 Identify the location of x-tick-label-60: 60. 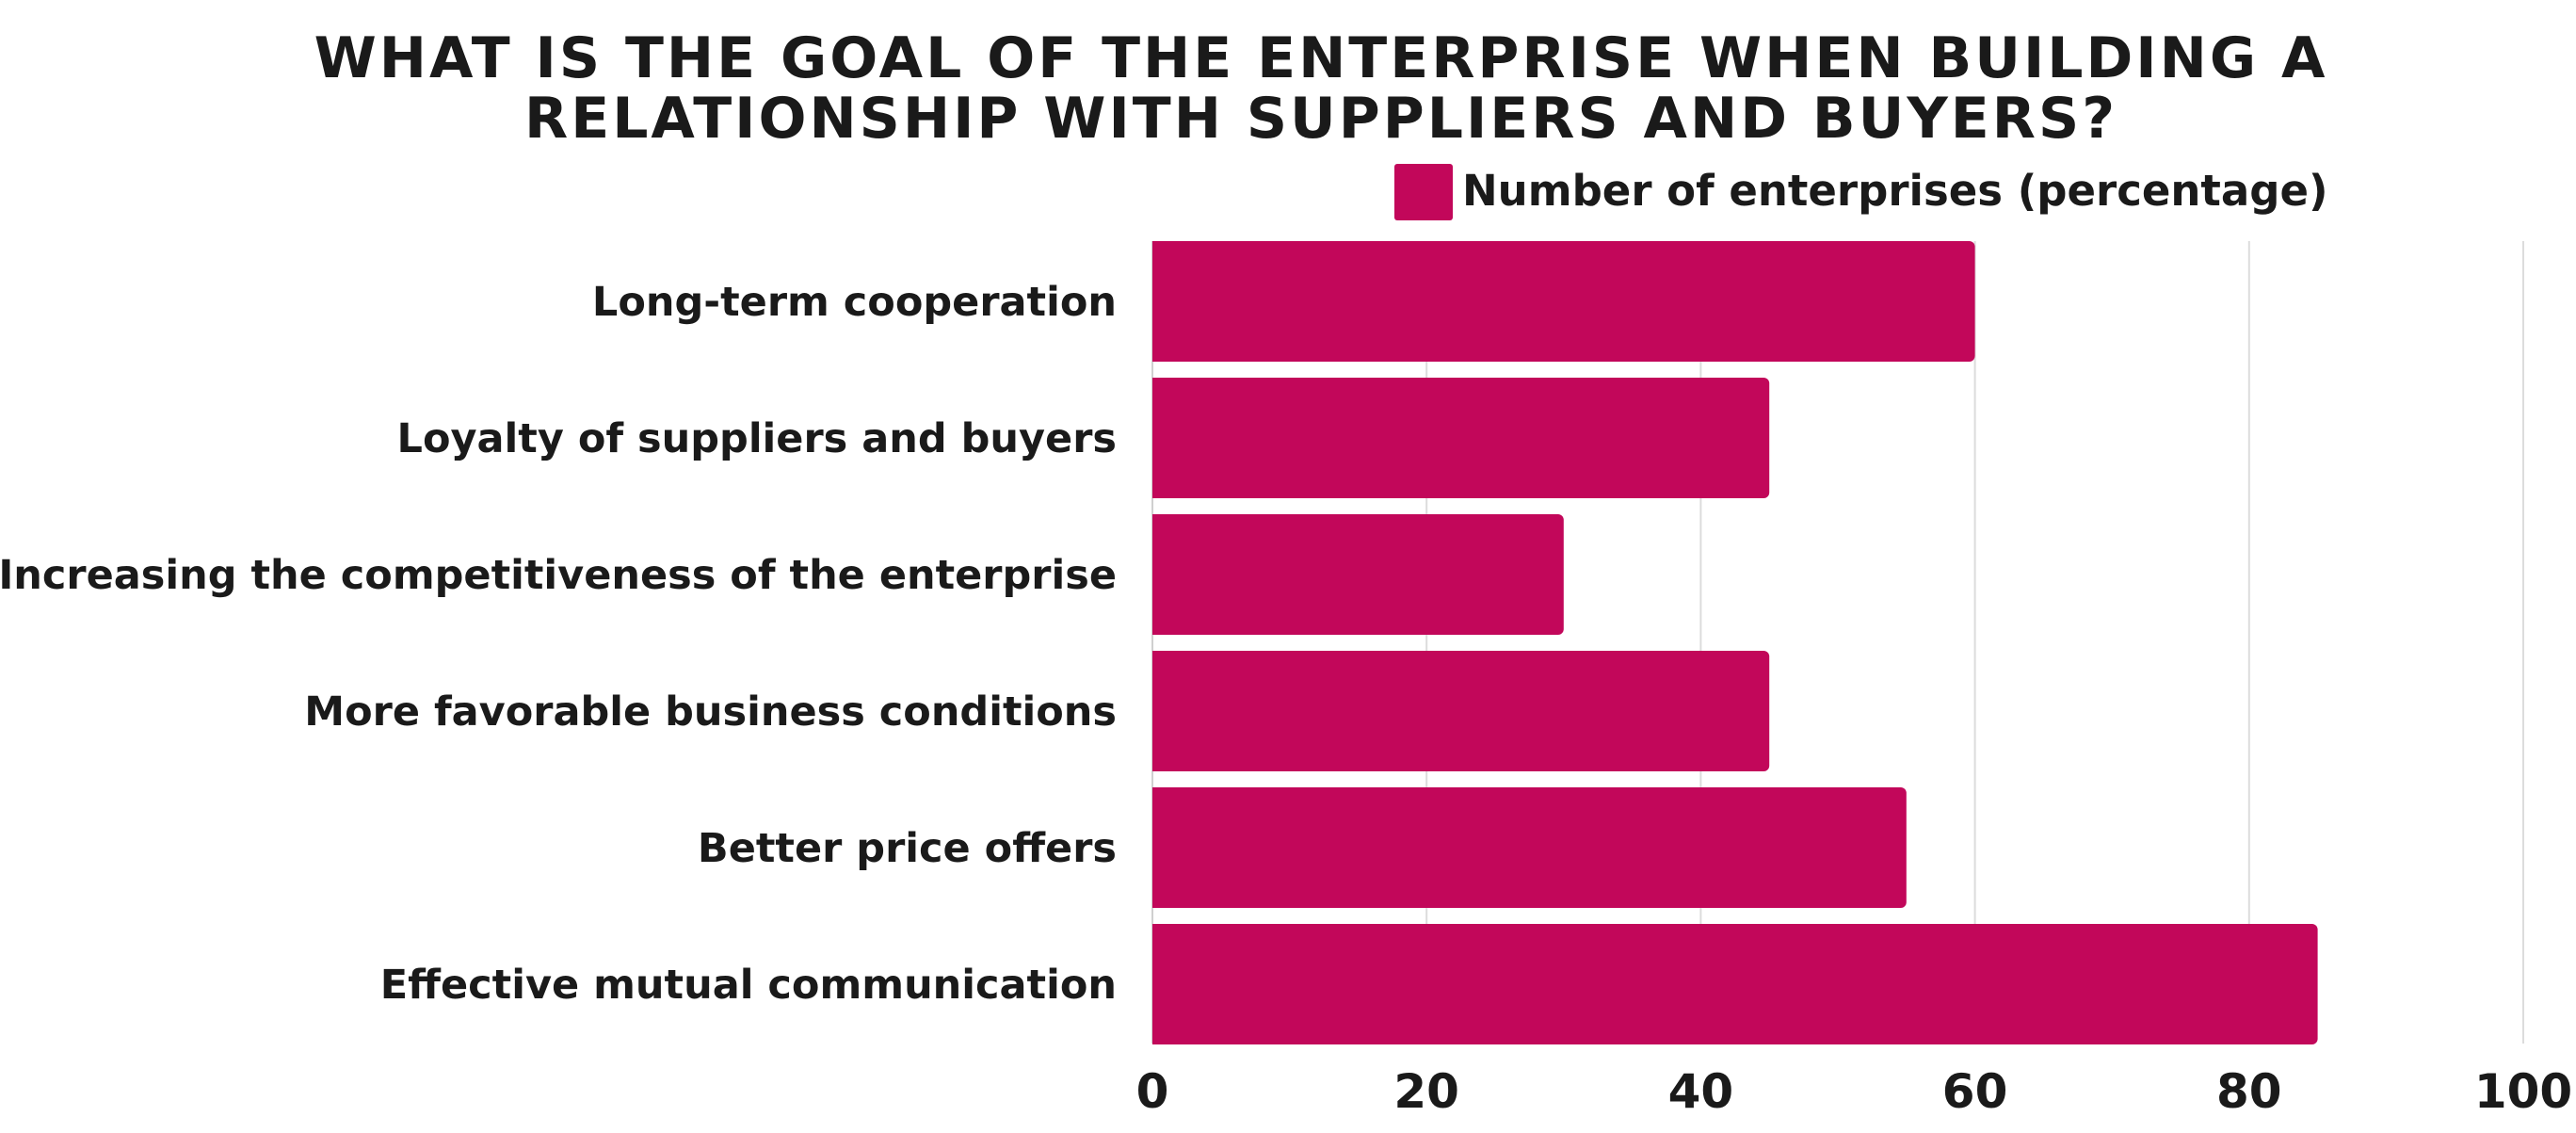
(1975, 1091).